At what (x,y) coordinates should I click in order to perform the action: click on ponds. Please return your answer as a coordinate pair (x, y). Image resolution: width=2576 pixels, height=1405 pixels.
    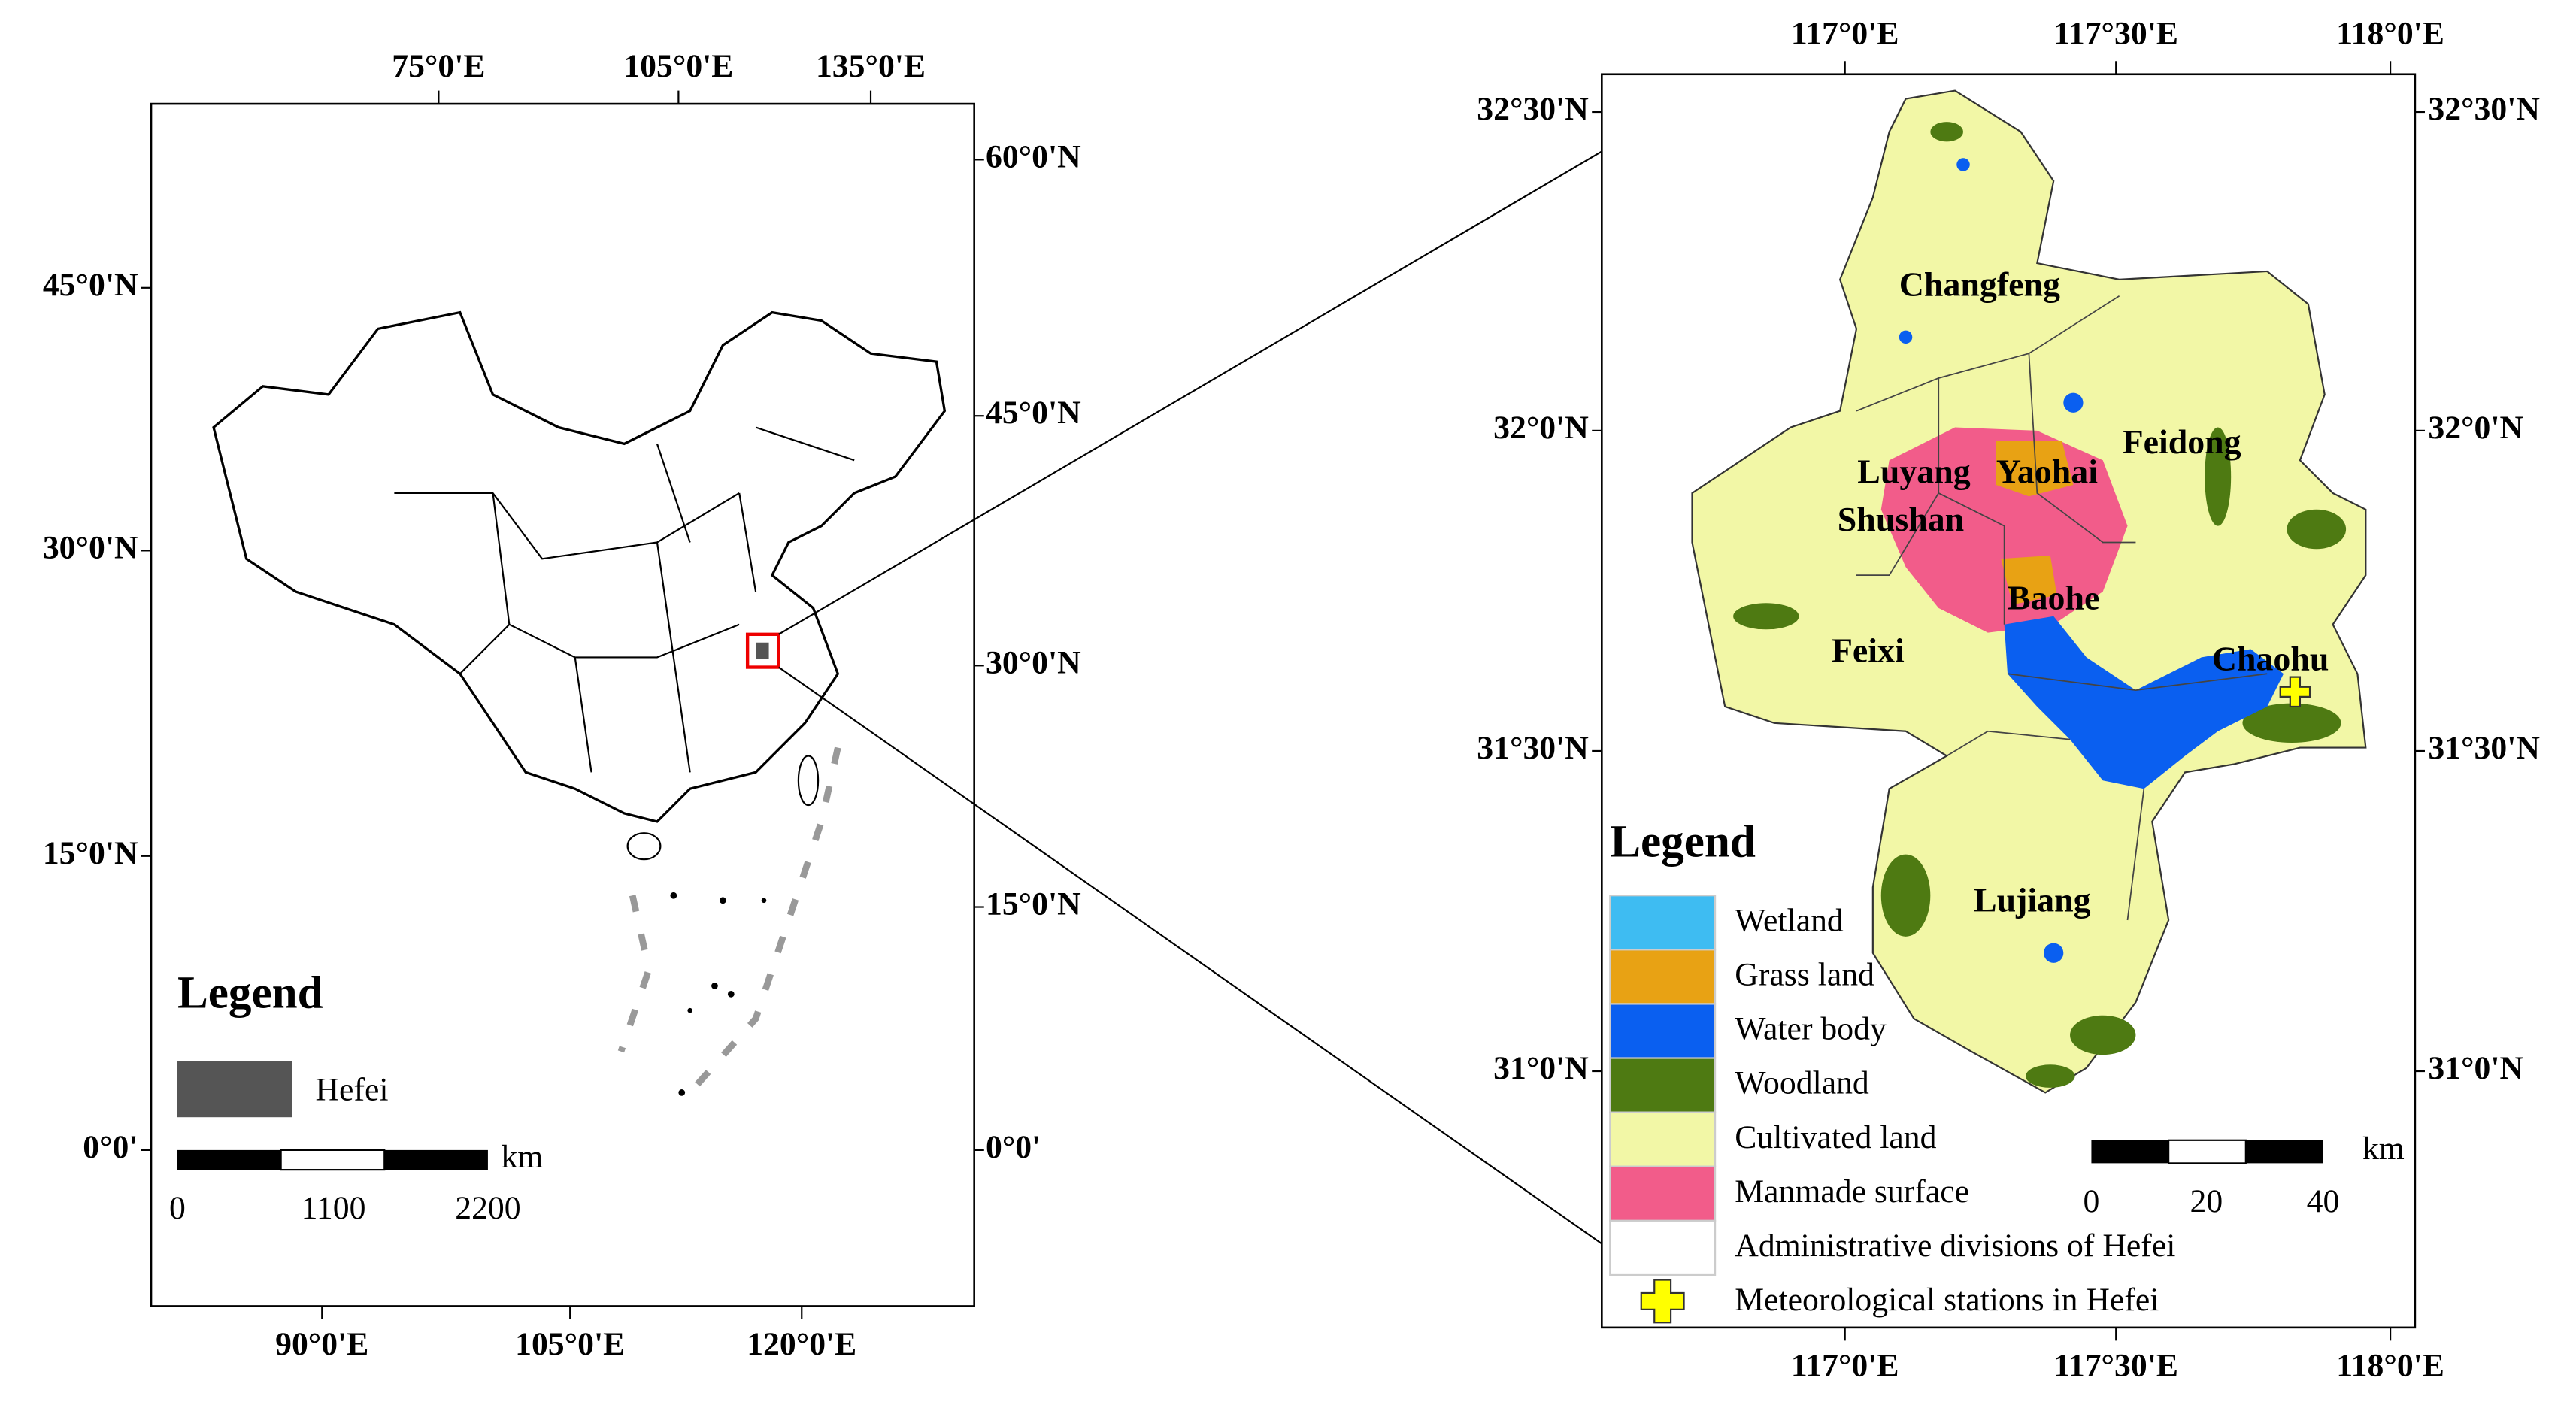
    Looking at the image, I should click on (1991, 560).